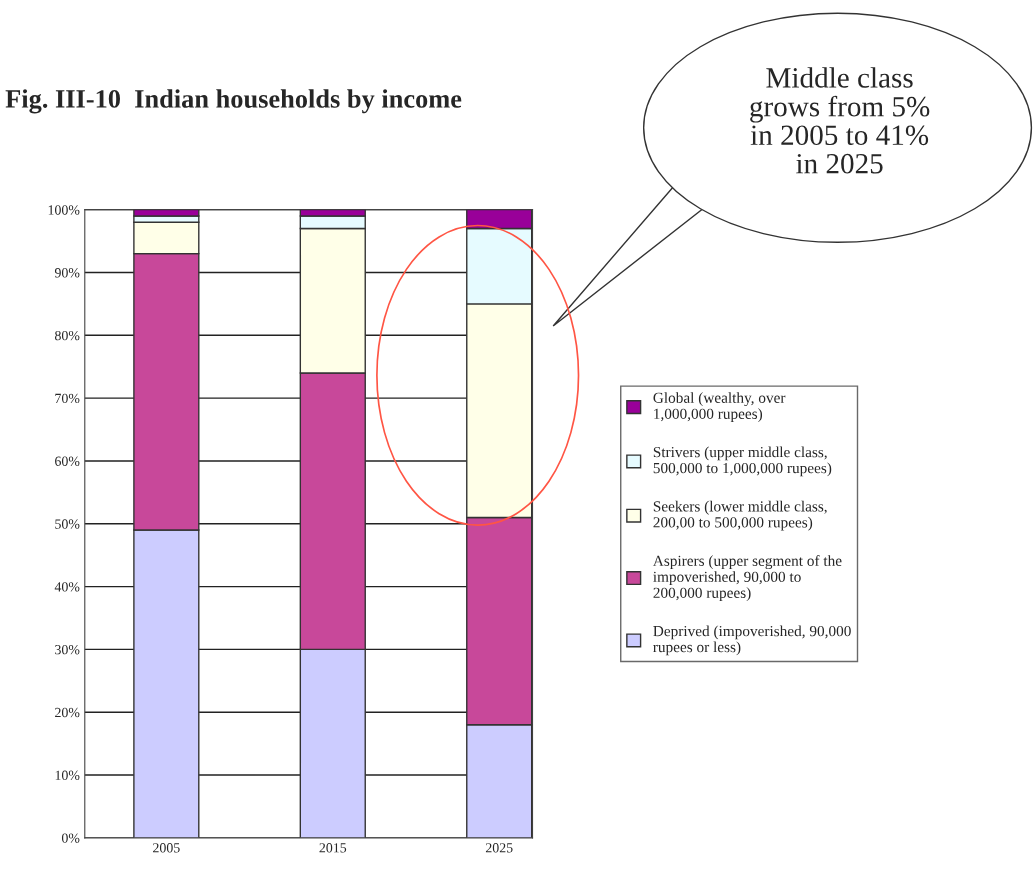 The width and height of the screenshot is (1034, 881). What do you see at coordinates (740, 515) in the screenshot?
I see `legend-label: Seekers (lower middle class, 200,00 to 500,000 rupees)` at bounding box center [740, 515].